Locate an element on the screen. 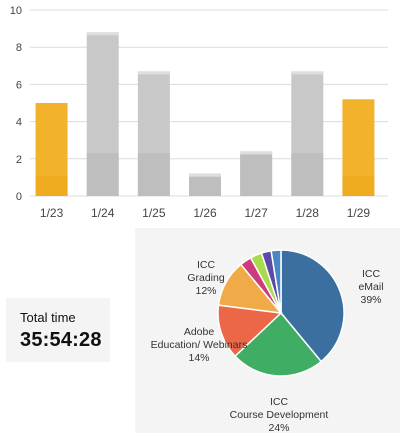  y-tick-label: 6 is located at coordinates (19, 85).